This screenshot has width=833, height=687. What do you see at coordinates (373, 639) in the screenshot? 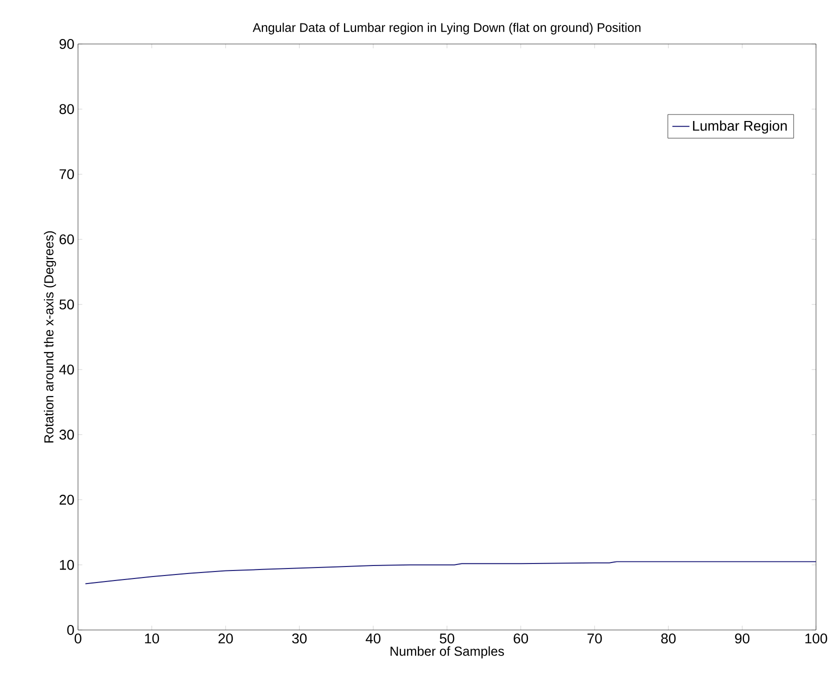
I see `x-tick-label: 40` at bounding box center [373, 639].